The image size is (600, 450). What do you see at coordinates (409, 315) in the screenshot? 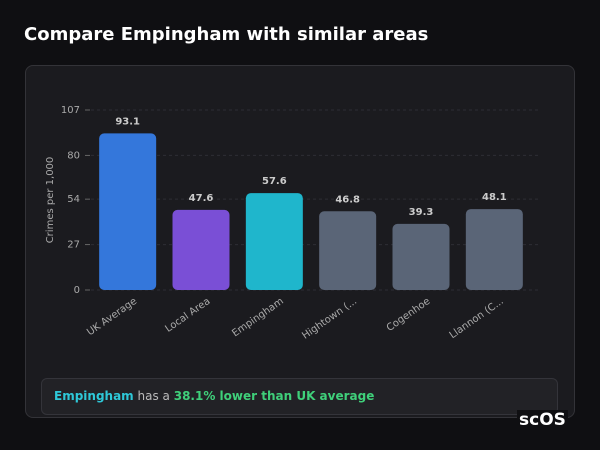
I see `x-tick-label: Cogenhoe` at bounding box center [409, 315].